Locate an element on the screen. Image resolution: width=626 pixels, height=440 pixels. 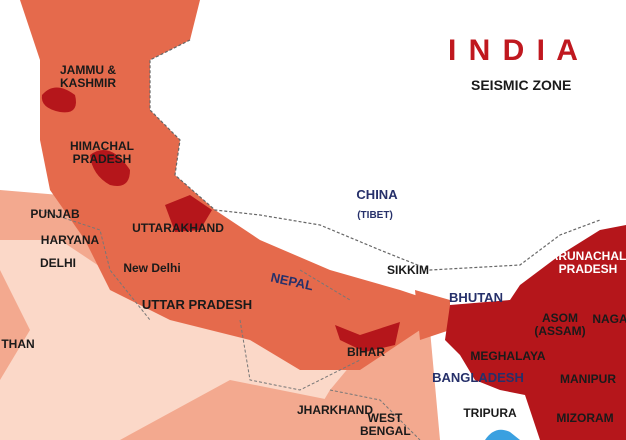
zone-v-northeast is located at coordinates (535, 332).